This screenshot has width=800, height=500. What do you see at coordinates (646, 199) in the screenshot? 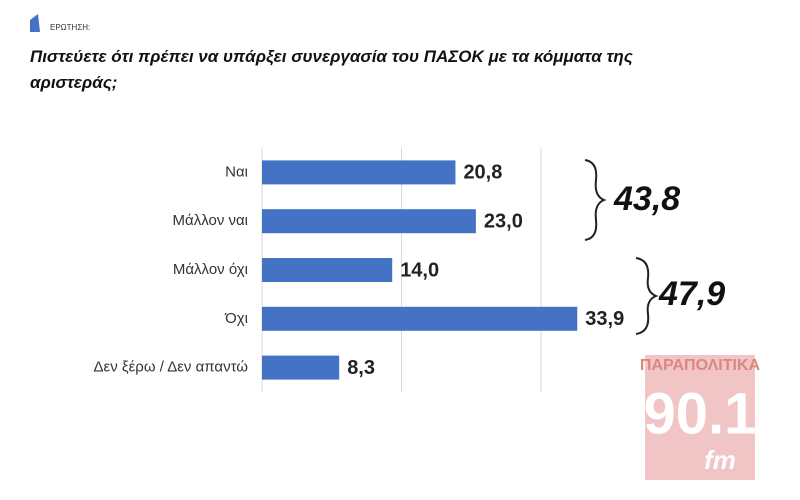
I see `group-total: 43,8` at bounding box center [646, 199].